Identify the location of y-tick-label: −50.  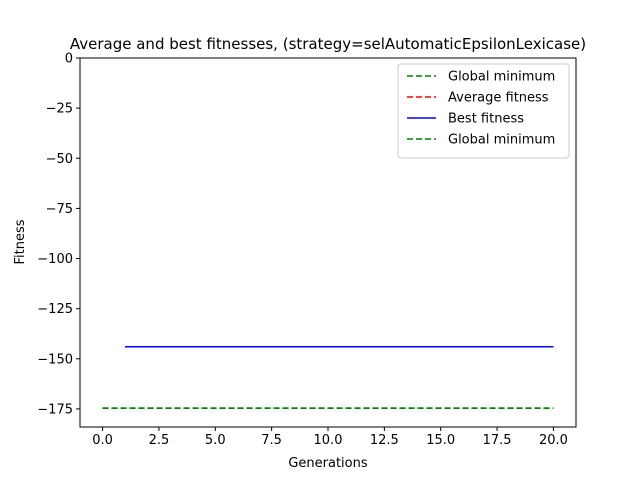
(59, 159).